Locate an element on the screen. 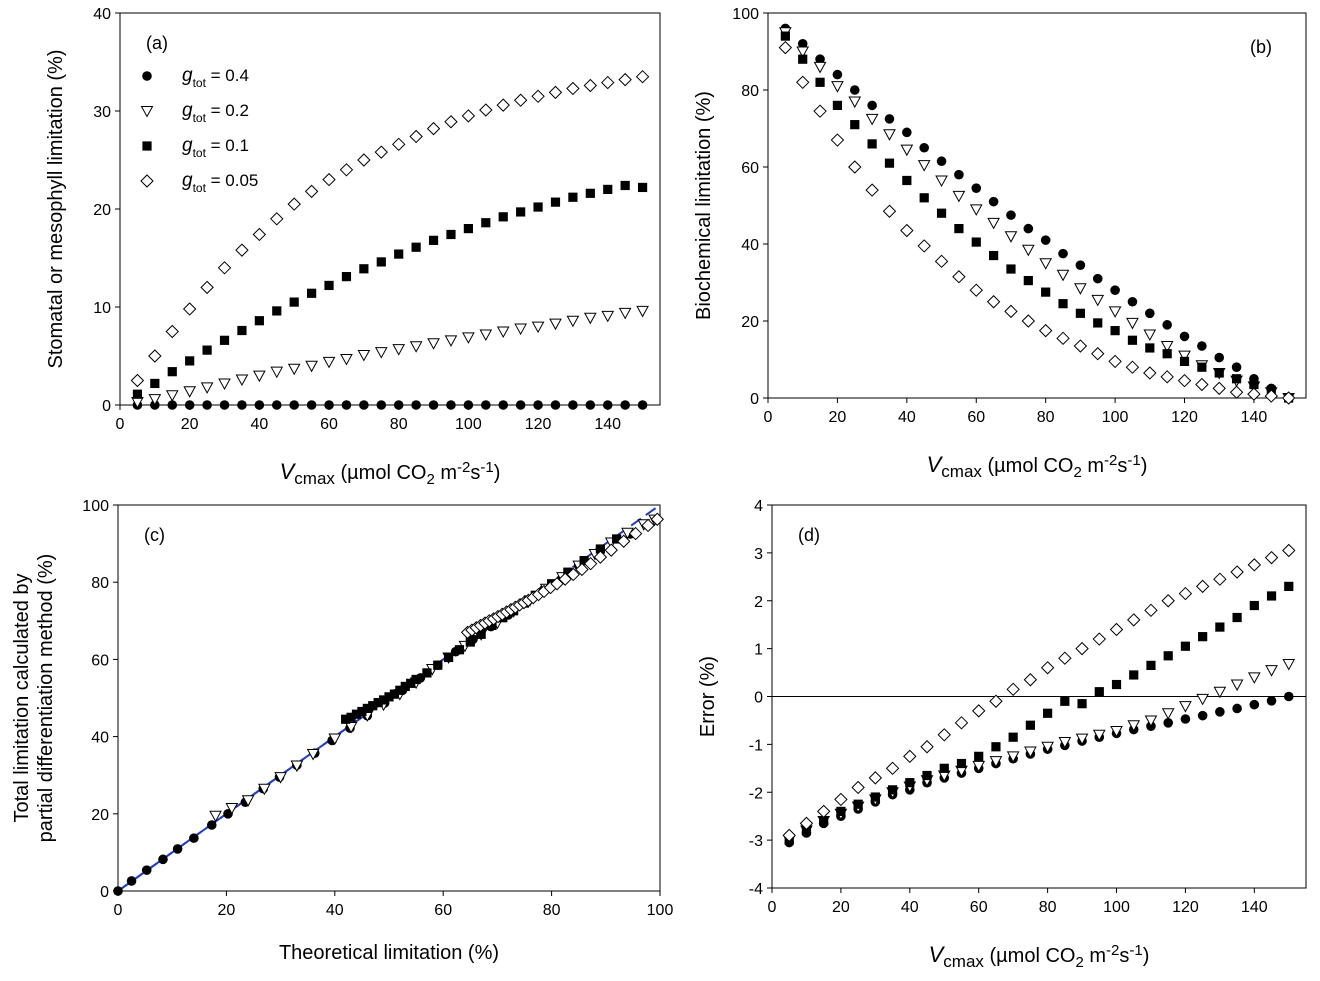 This screenshot has width=1320, height=981. y-tick-label: -1 is located at coordinates (756, 745).